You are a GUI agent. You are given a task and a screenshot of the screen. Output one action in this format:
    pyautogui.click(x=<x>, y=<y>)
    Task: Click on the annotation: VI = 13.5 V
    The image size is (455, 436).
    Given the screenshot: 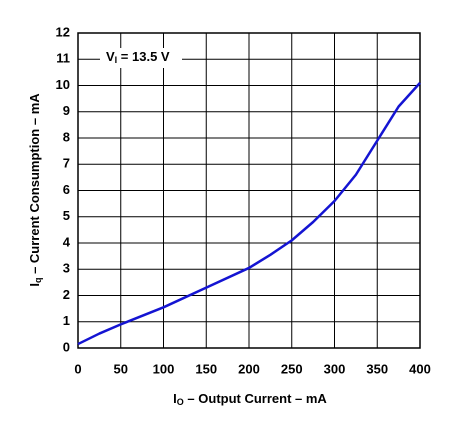 What is the action you would take?
    pyautogui.click(x=138, y=57)
    